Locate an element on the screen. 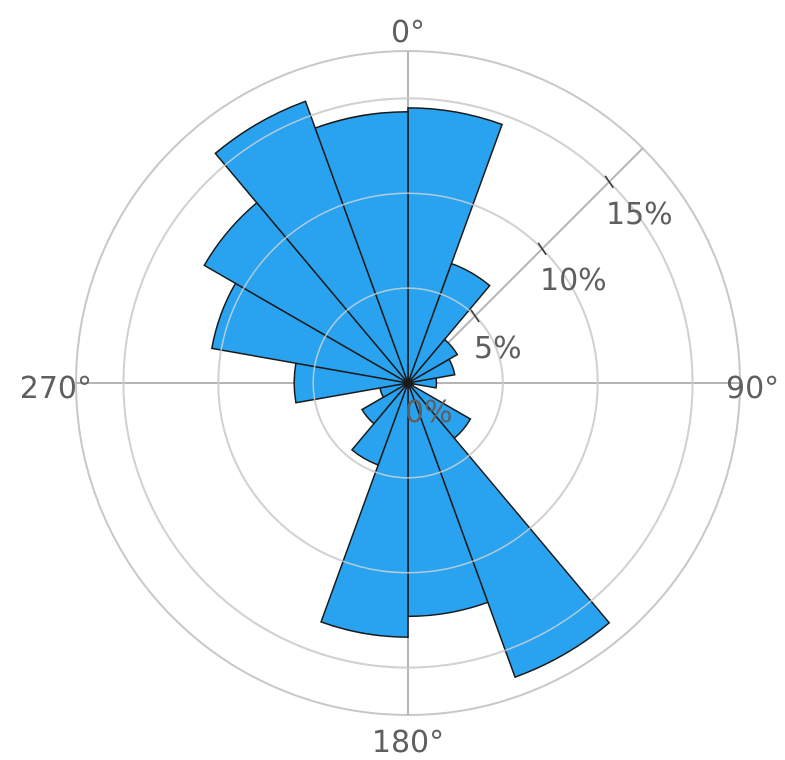  direction-label-north: 0° is located at coordinates (408, 32).